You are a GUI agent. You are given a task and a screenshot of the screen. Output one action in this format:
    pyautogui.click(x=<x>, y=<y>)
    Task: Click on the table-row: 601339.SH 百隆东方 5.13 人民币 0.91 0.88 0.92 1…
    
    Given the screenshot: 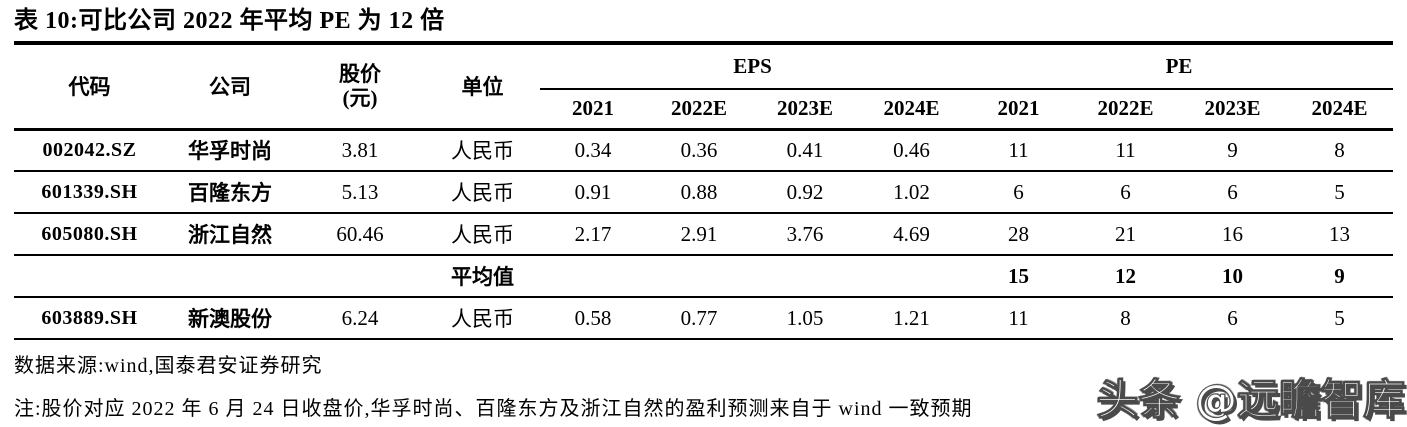 What is the action you would take?
    pyautogui.click(x=704, y=192)
    